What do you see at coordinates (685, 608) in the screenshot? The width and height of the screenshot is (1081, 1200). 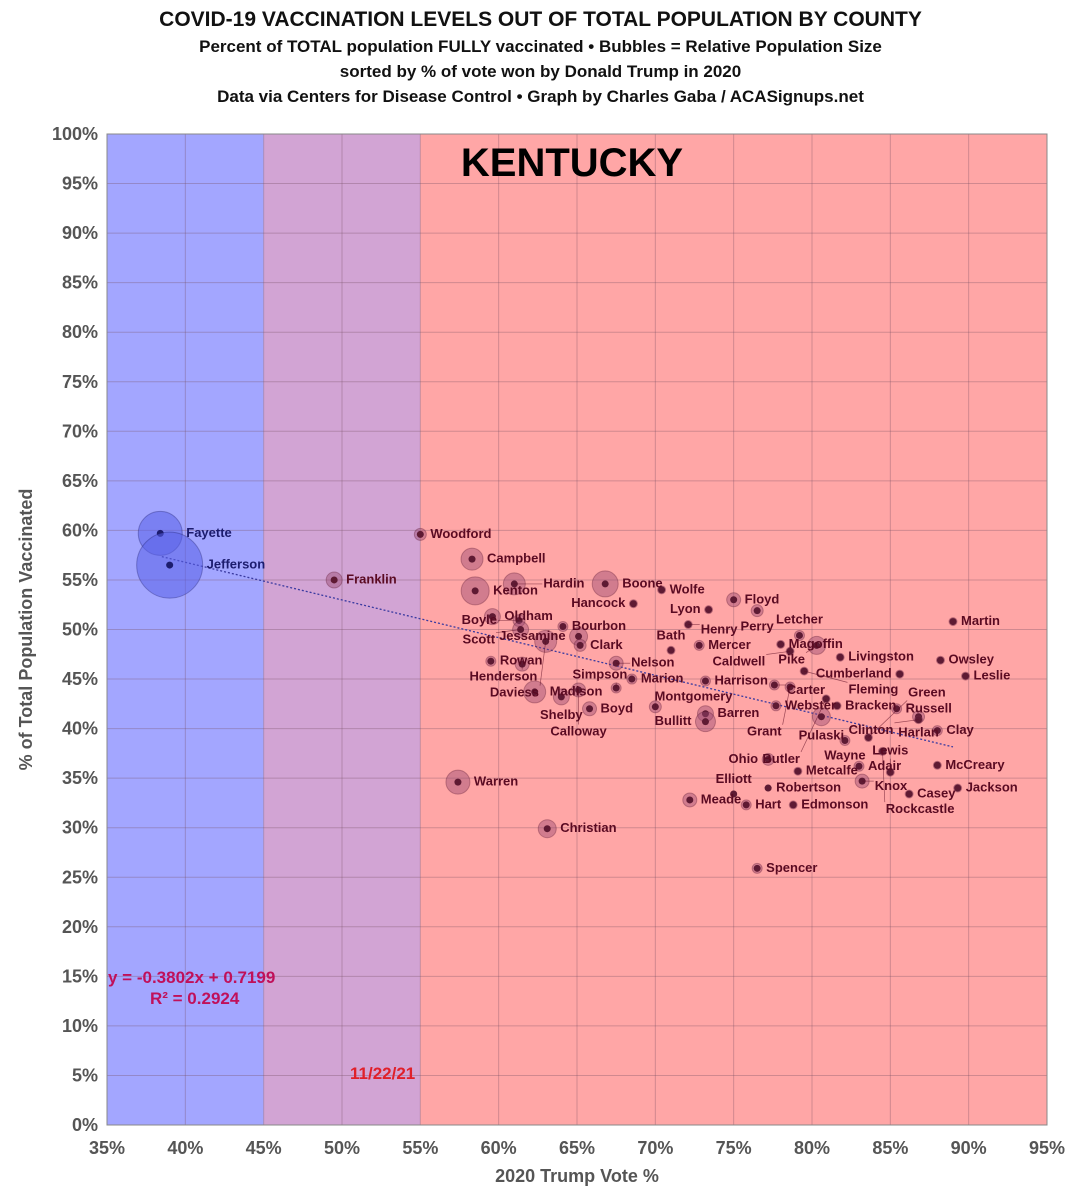 I see `data-label: Lyon` at bounding box center [685, 608].